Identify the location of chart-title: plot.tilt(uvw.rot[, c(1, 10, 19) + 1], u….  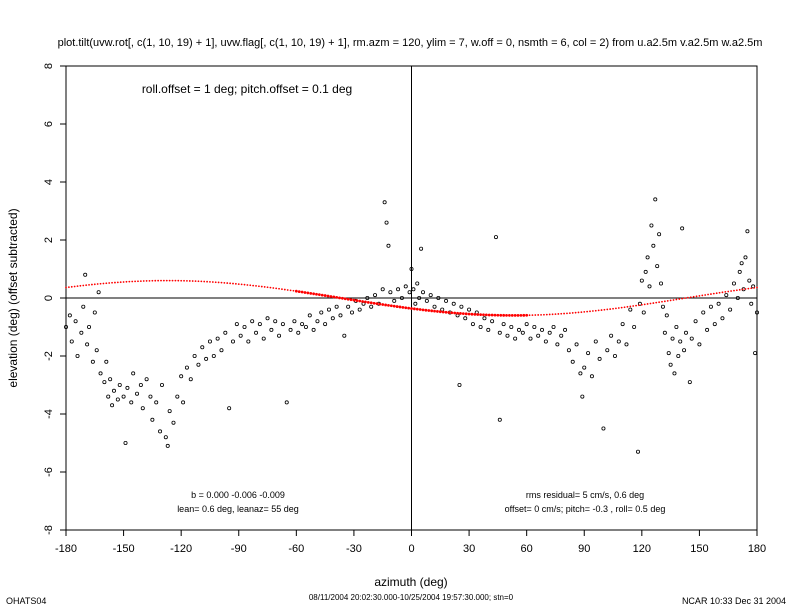
(410, 43).